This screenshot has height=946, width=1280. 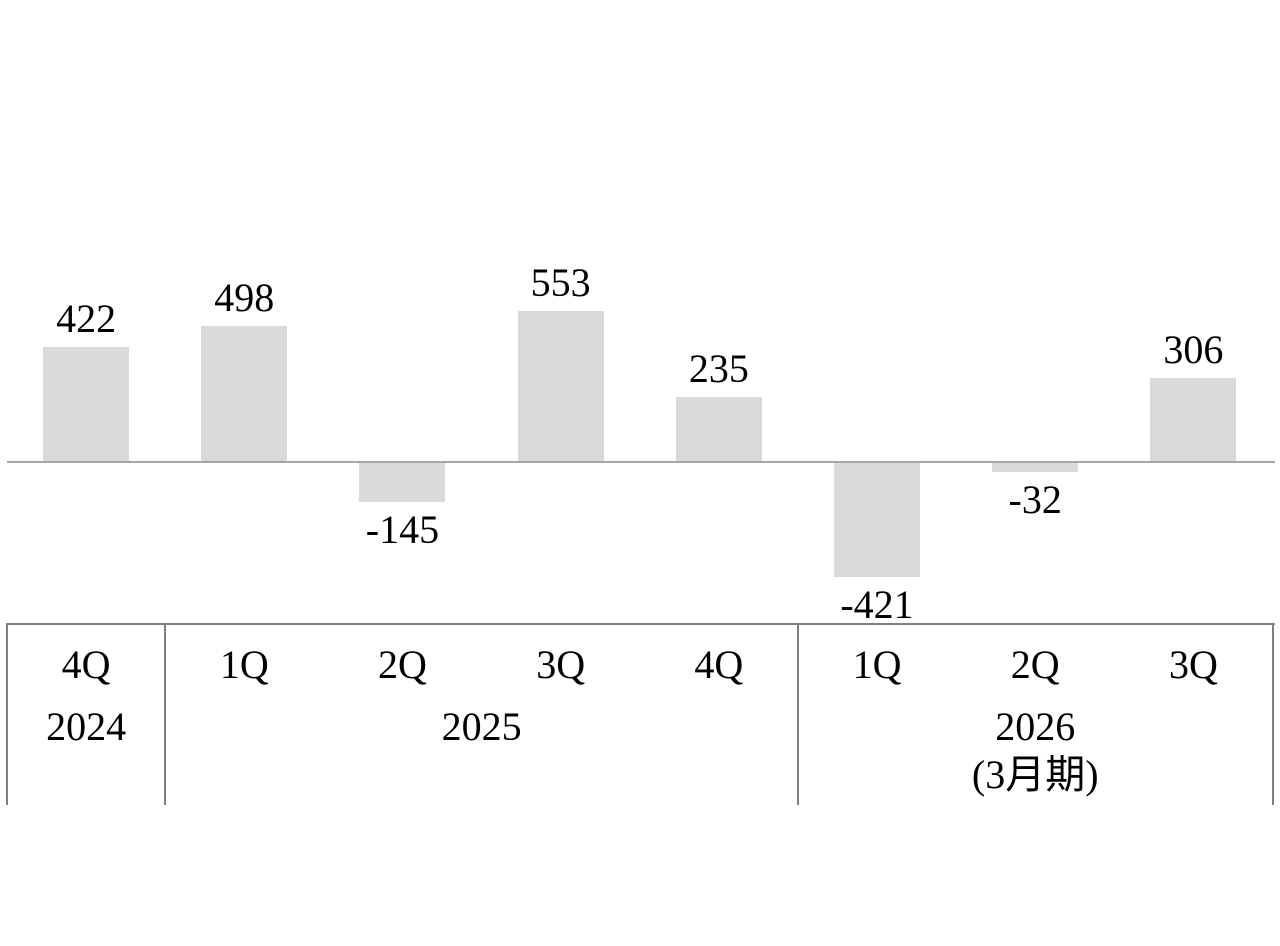 I want to click on bar-value-label: -145, so click(x=402, y=530).